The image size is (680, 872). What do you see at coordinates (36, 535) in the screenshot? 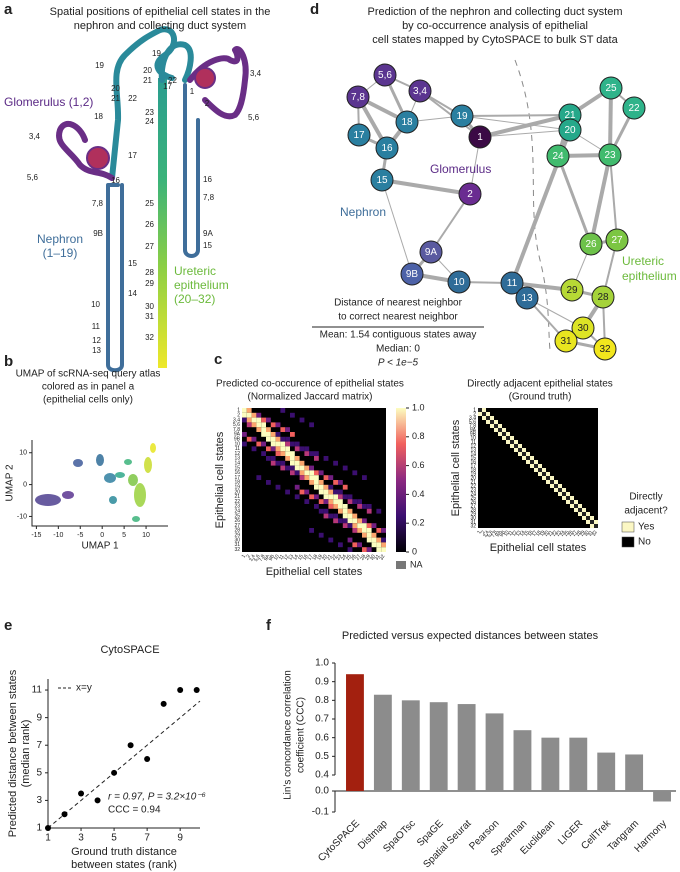
I see `x-tick-label: -15` at bounding box center [36, 535].